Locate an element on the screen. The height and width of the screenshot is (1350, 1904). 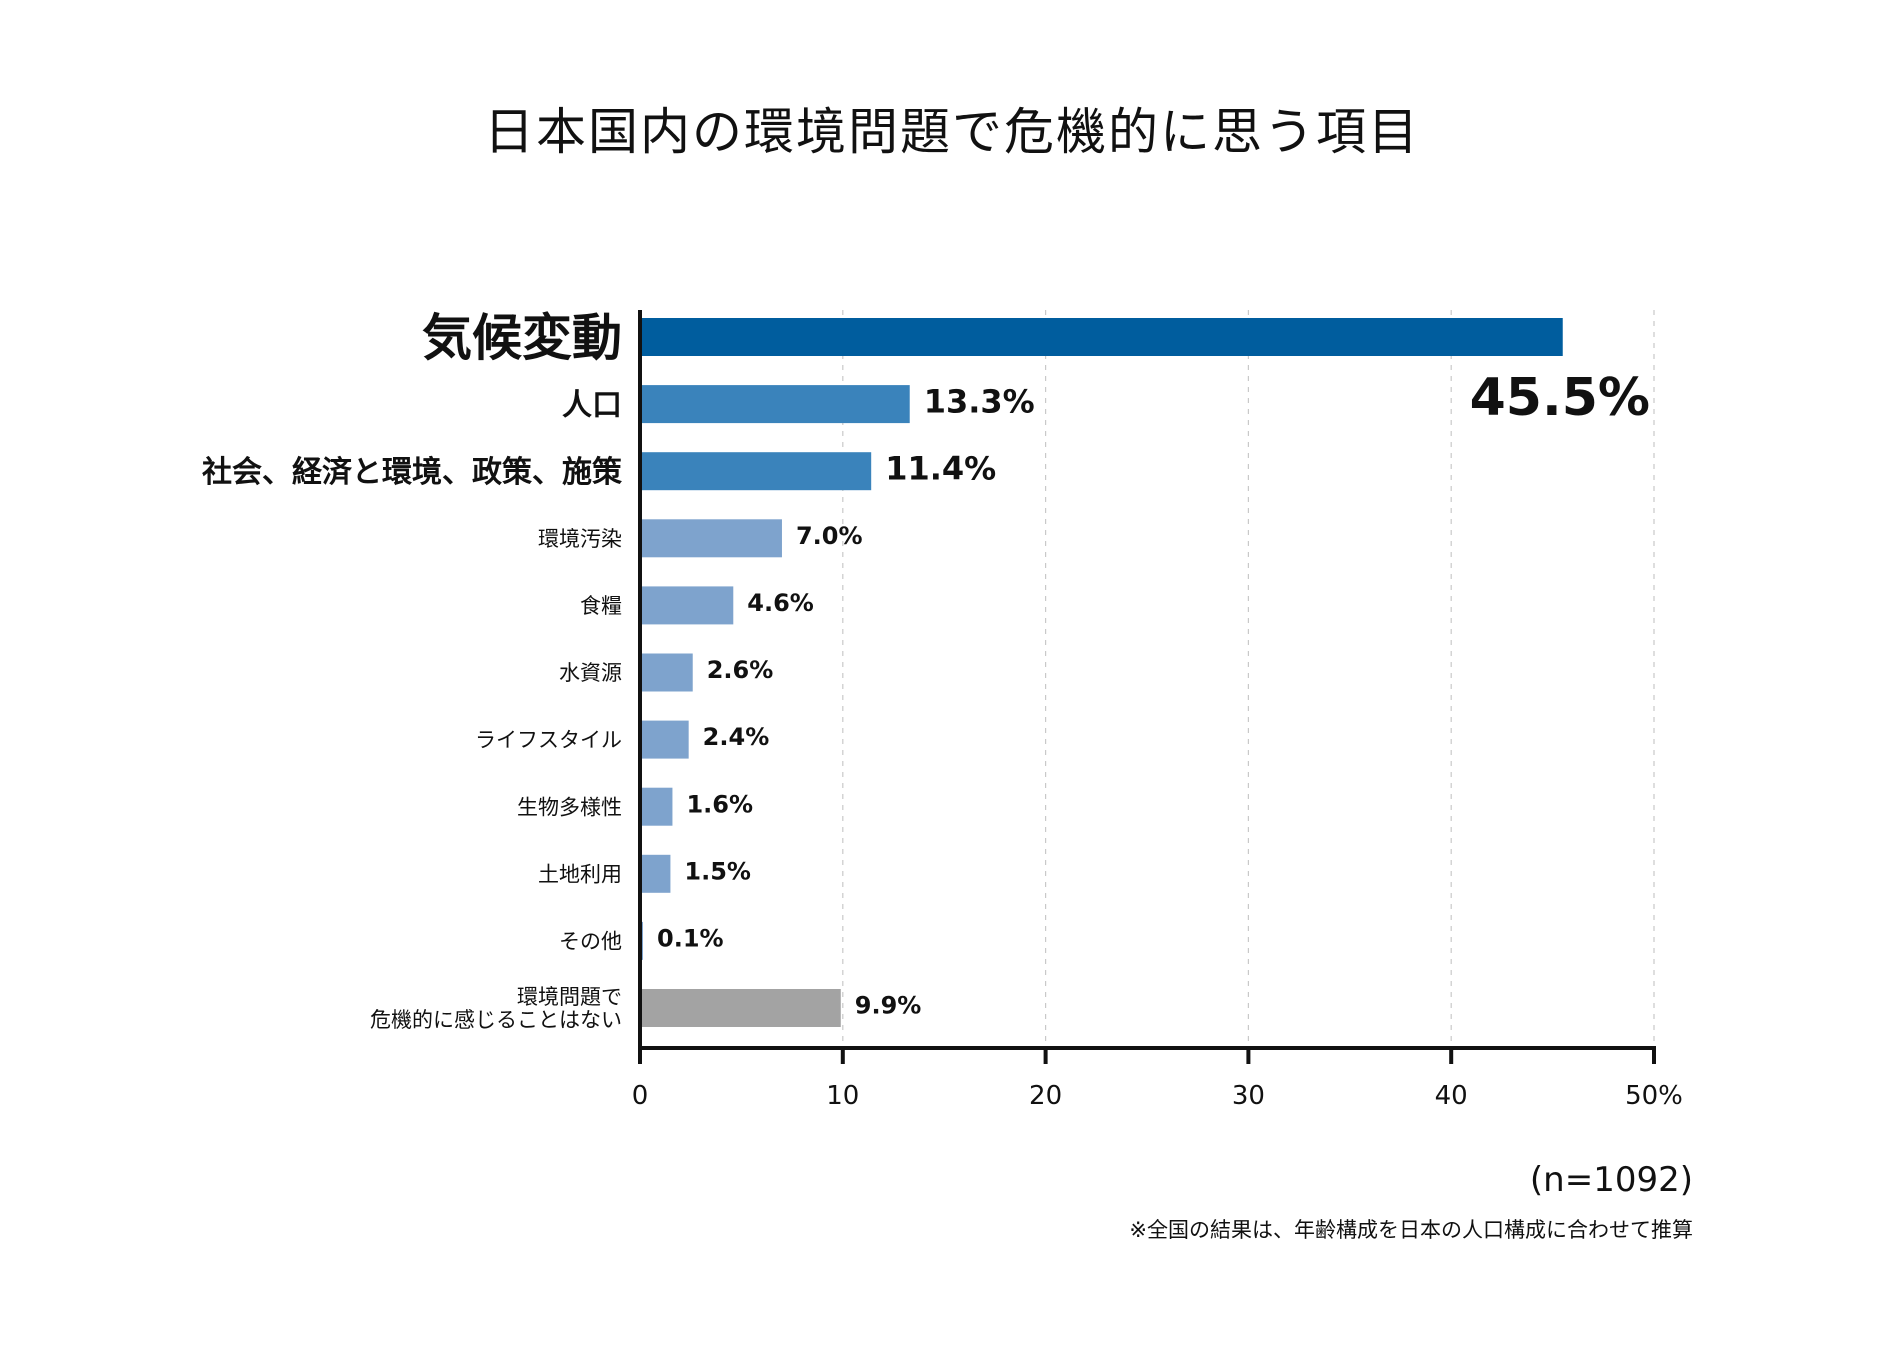
sample-size-label: (n=1092) is located at coordinates (1611, 1180).